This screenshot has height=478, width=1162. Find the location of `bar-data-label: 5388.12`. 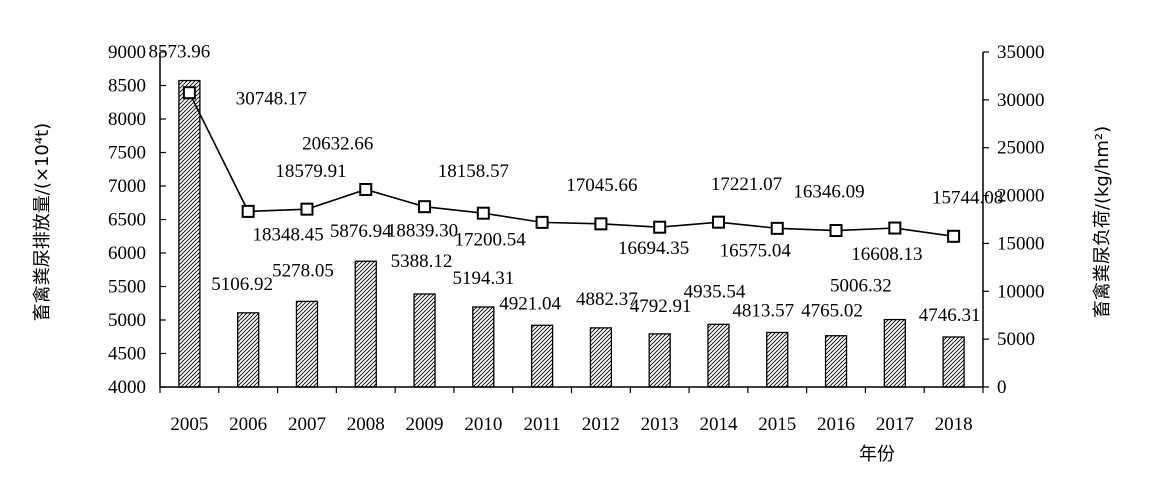

bar-data-label: 5388.12 is located at coordinates (422, 261).